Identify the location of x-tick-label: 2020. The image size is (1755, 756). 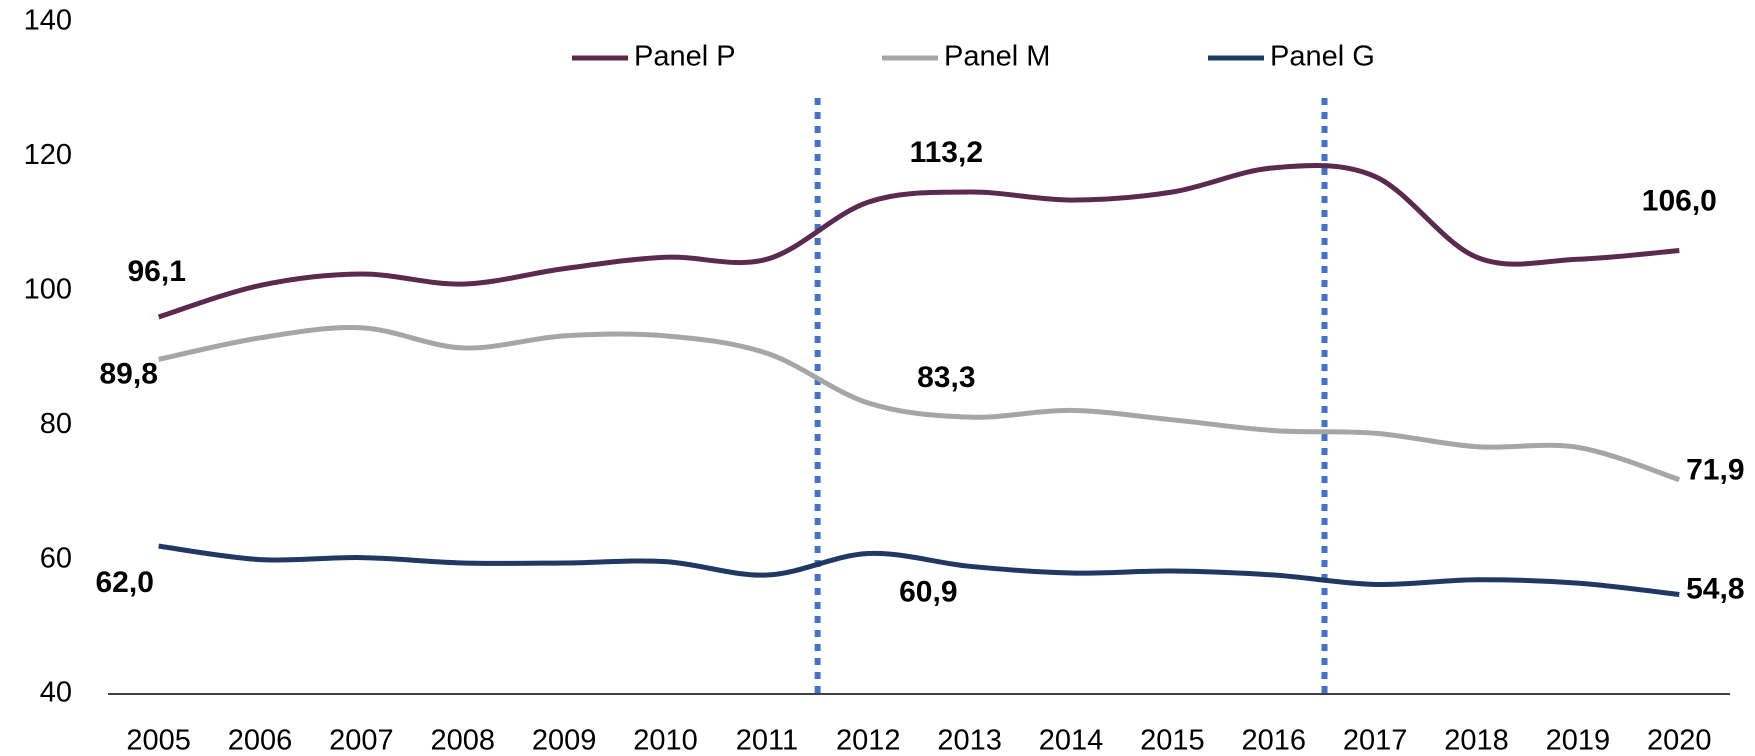
(1679, 740).